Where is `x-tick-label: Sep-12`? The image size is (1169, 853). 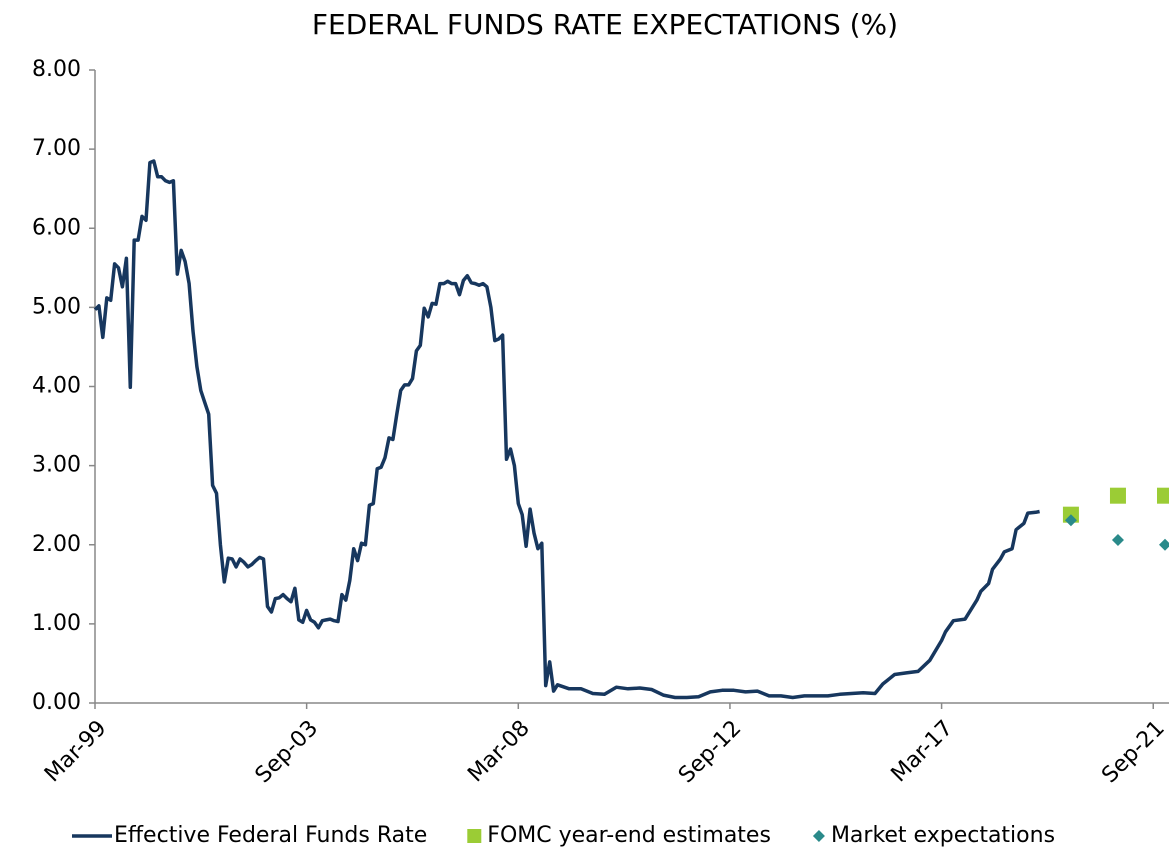
x-tick-label: Sep-12 is located at coordinates (710, 752).